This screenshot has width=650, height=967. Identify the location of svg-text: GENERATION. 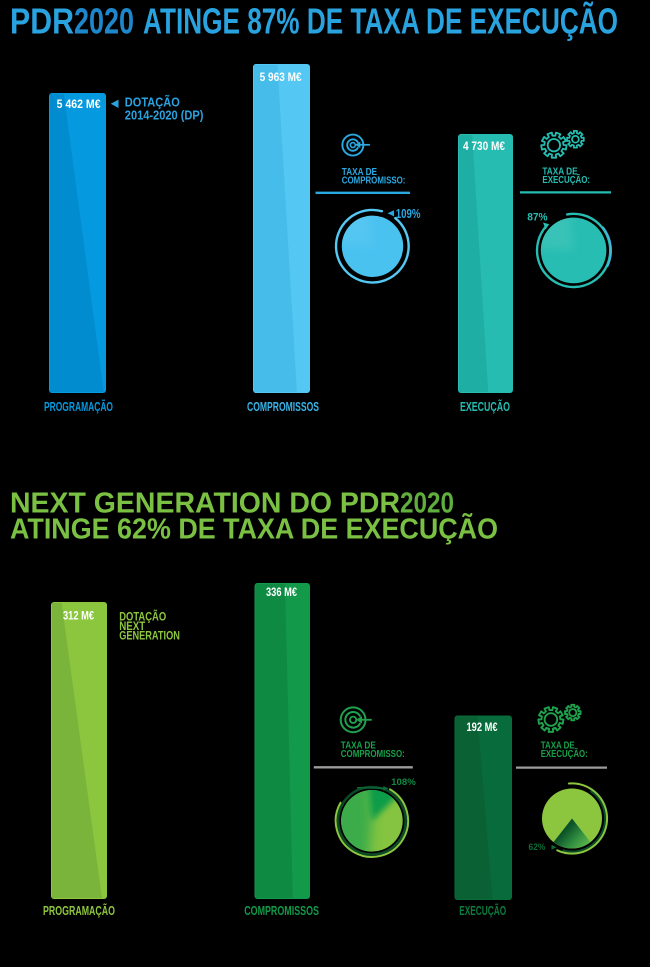
(149, 637).